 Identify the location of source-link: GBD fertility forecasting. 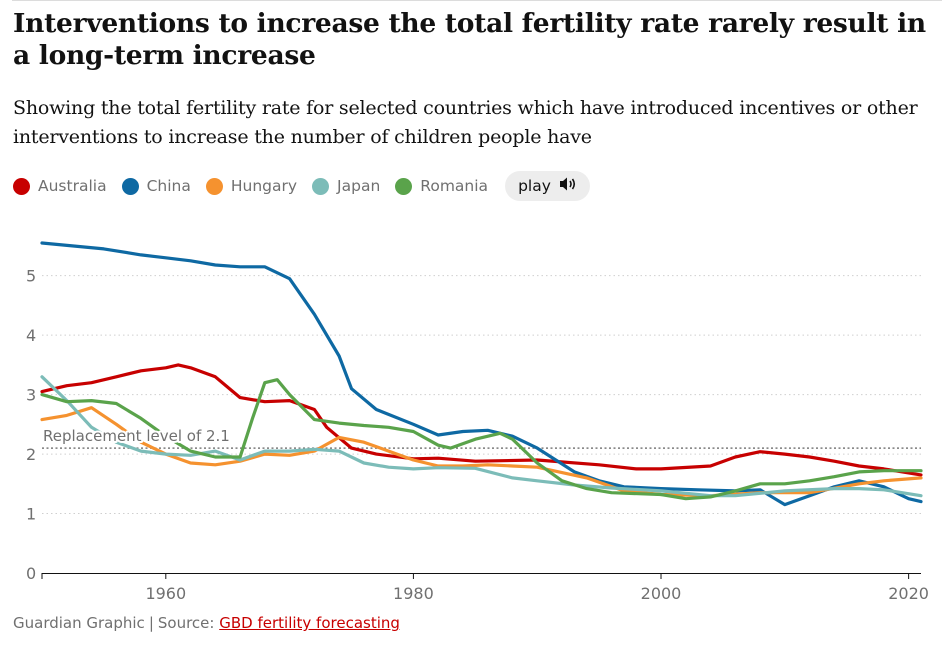
(309, 623).